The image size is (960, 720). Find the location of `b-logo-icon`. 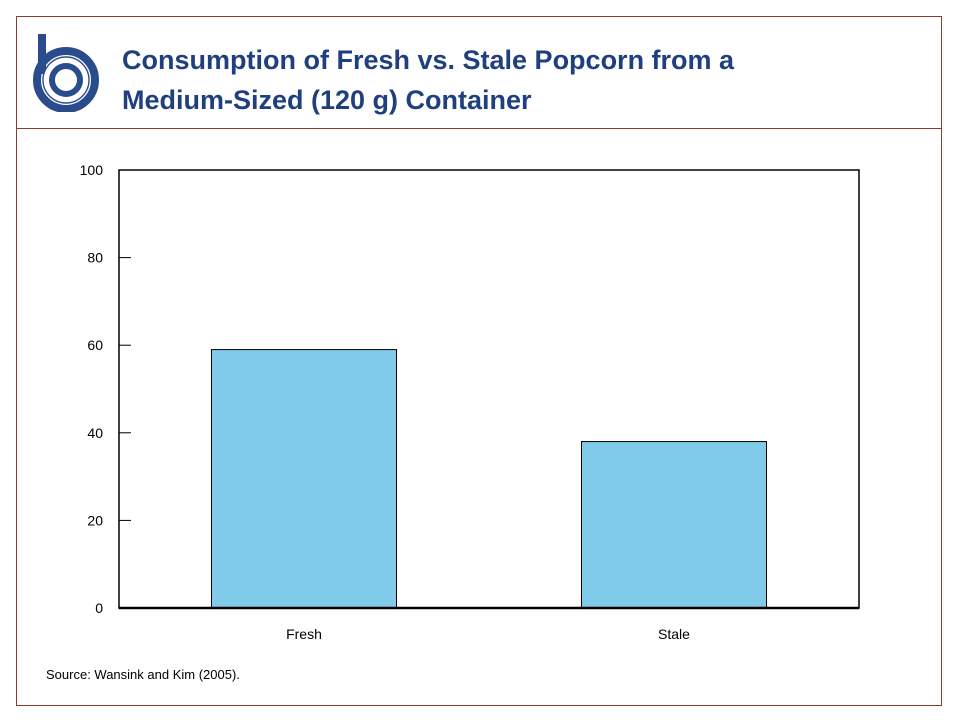

b-logo-icon is located at coordinates (66, 73).